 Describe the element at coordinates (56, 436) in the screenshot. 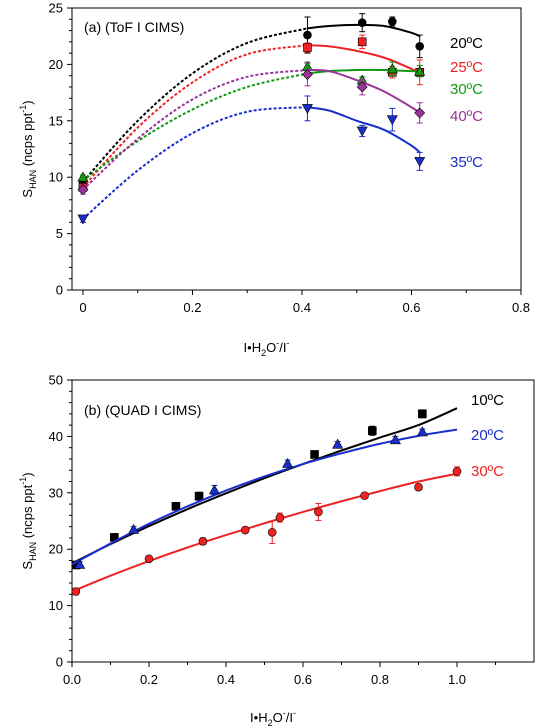

I see `y-tick-label: 40` at that location.